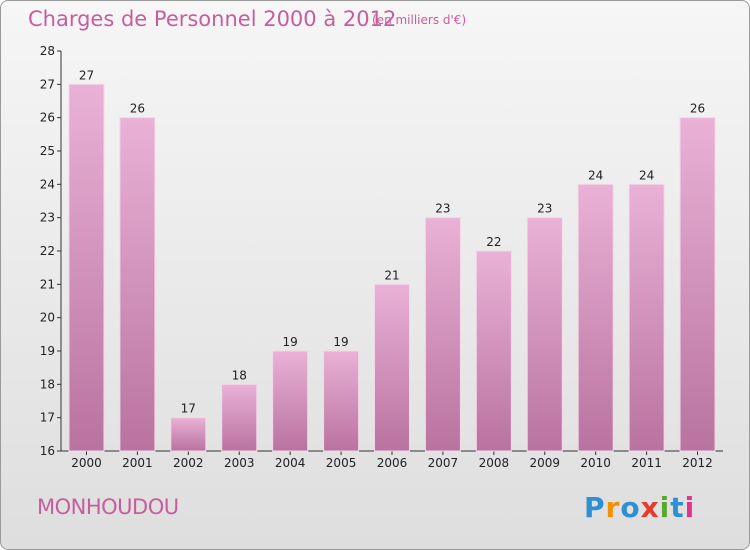  I want to click on data-label: 27, so click(86, 75).